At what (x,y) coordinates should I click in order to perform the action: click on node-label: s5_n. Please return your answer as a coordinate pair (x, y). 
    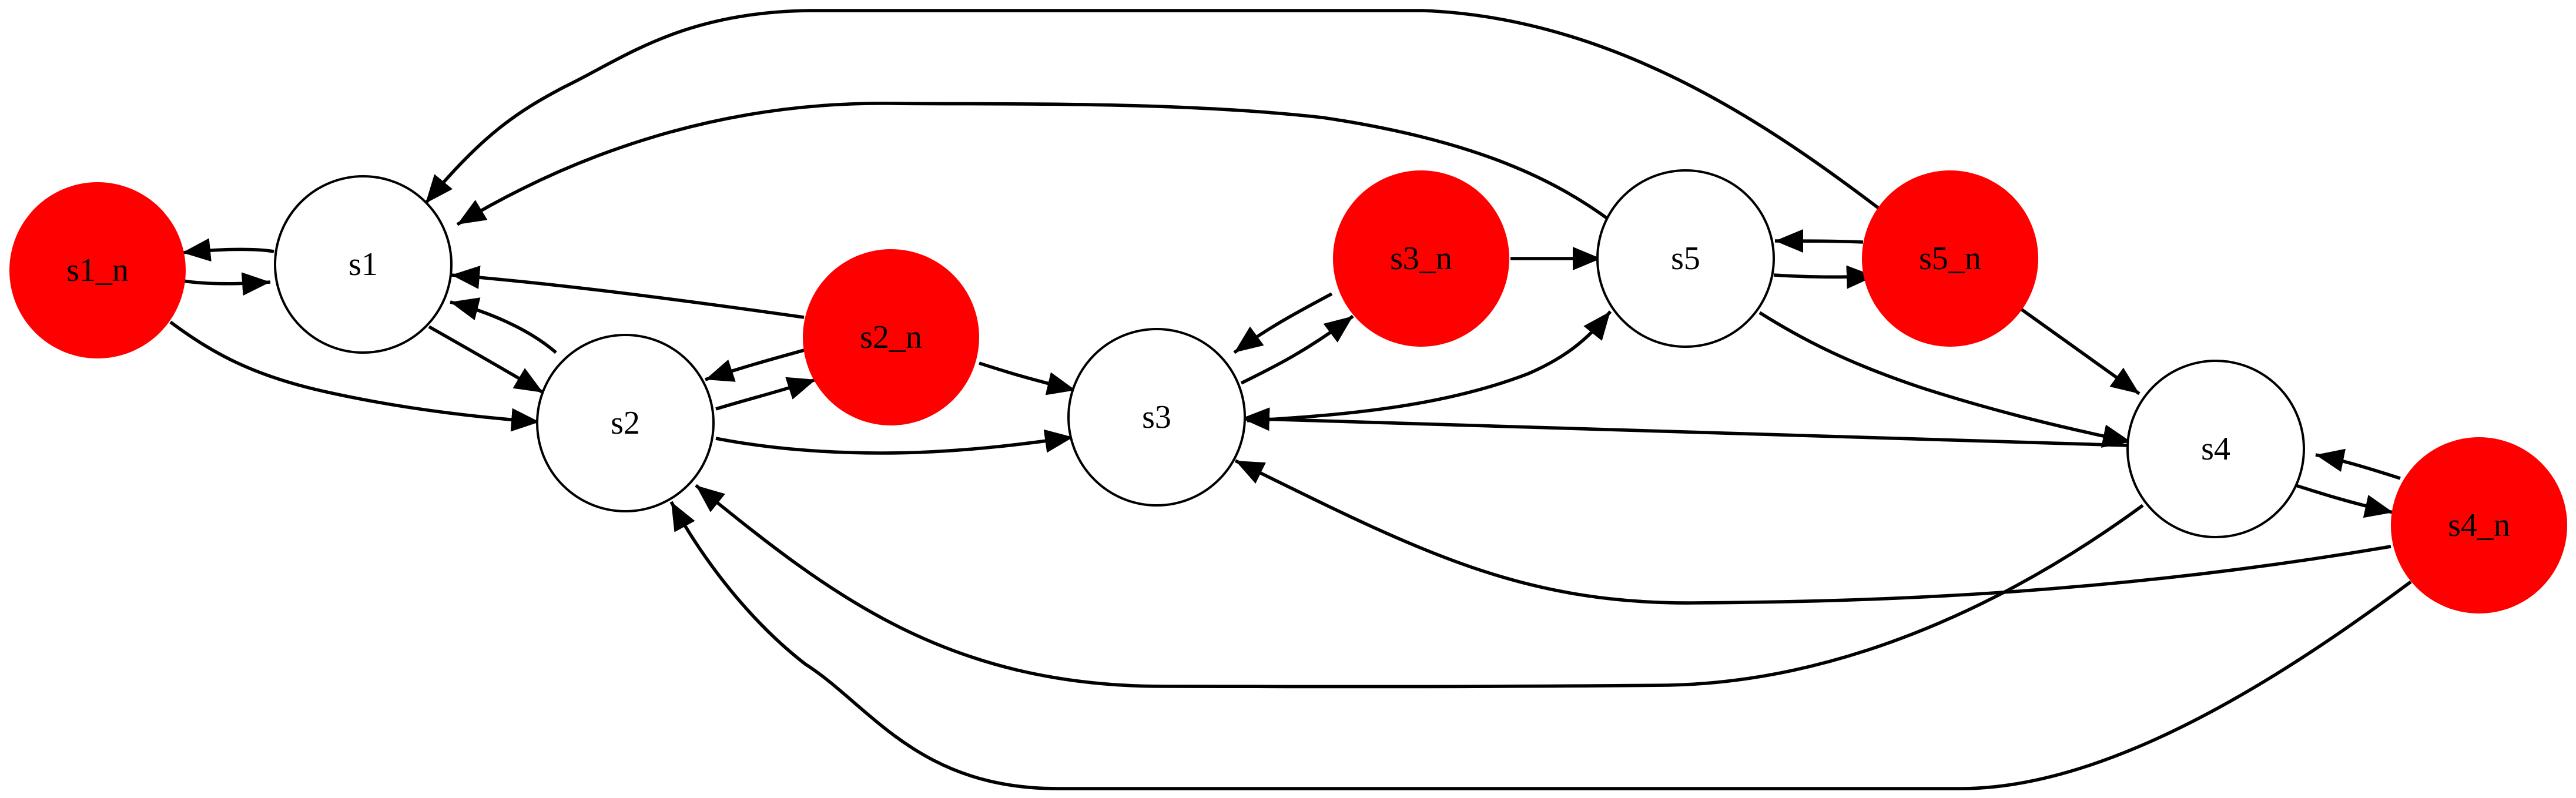
    Looking at the image, I should click on (1950, 258).